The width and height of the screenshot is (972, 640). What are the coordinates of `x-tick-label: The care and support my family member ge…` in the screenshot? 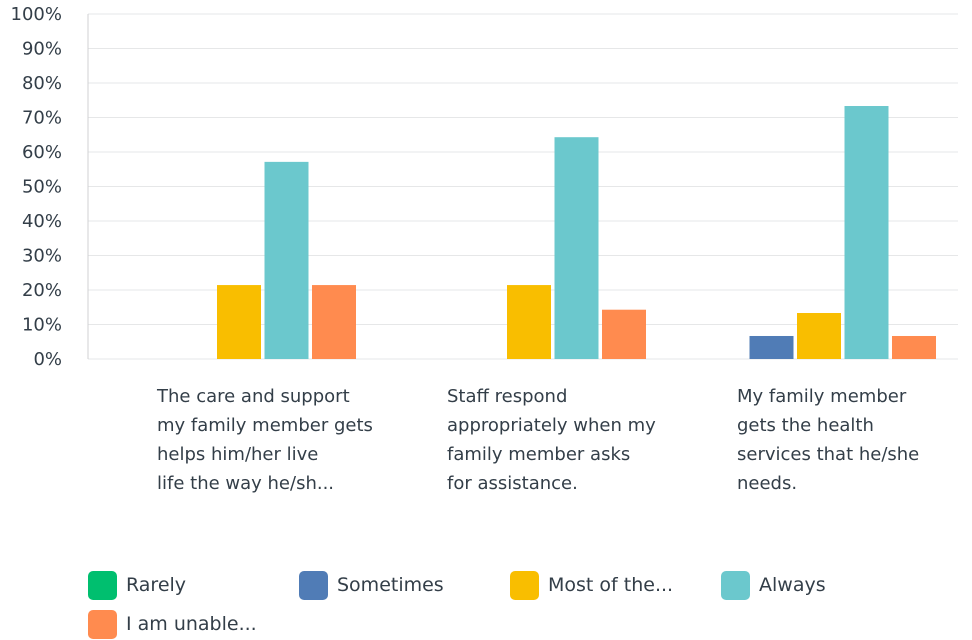 It's located at (265, 440).